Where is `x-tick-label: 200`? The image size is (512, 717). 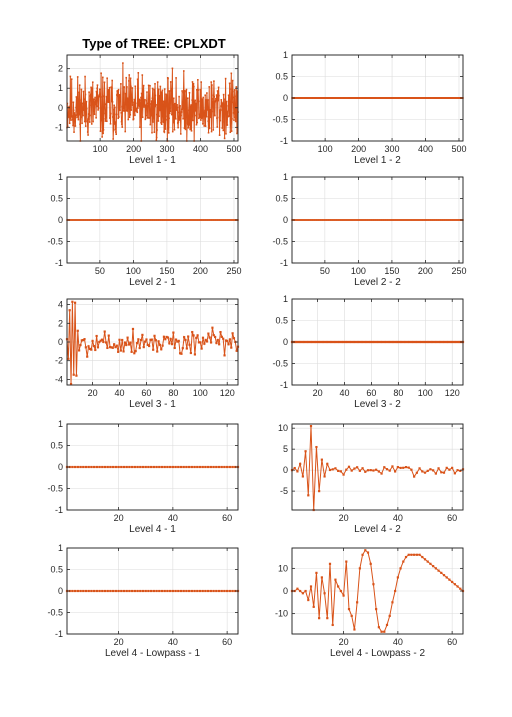
x-tick-label: 200 is located at coordinates (200, 271).